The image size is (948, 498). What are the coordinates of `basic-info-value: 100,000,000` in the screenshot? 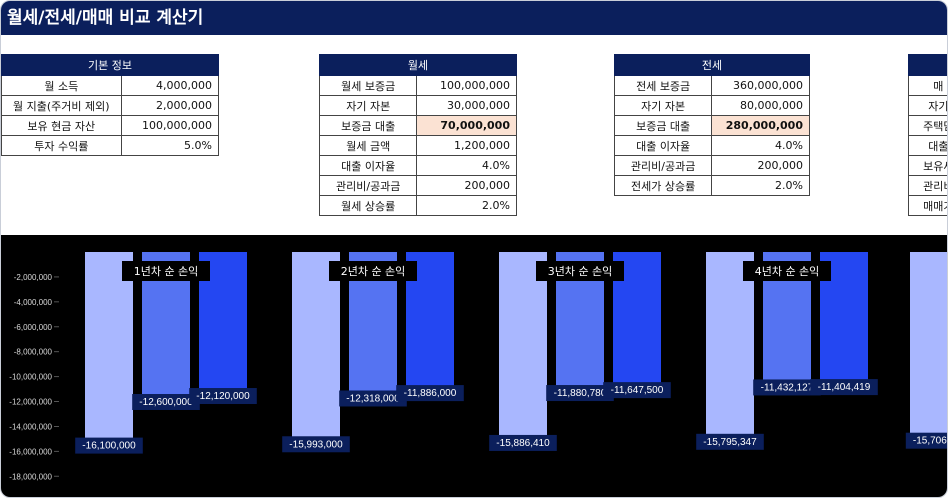 It's located at (170, 125).